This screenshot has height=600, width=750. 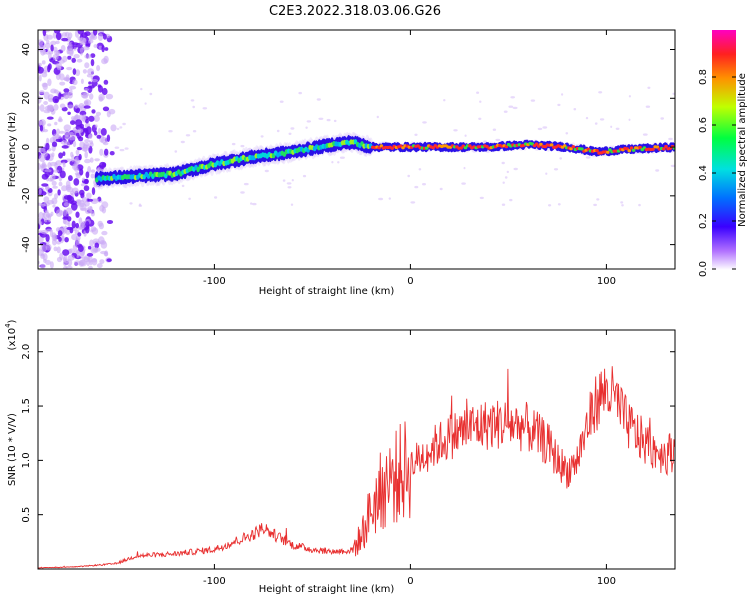 I want to click on spectrogram-x-axis-label: Height of straight line (km), so click(x=327, y=291).